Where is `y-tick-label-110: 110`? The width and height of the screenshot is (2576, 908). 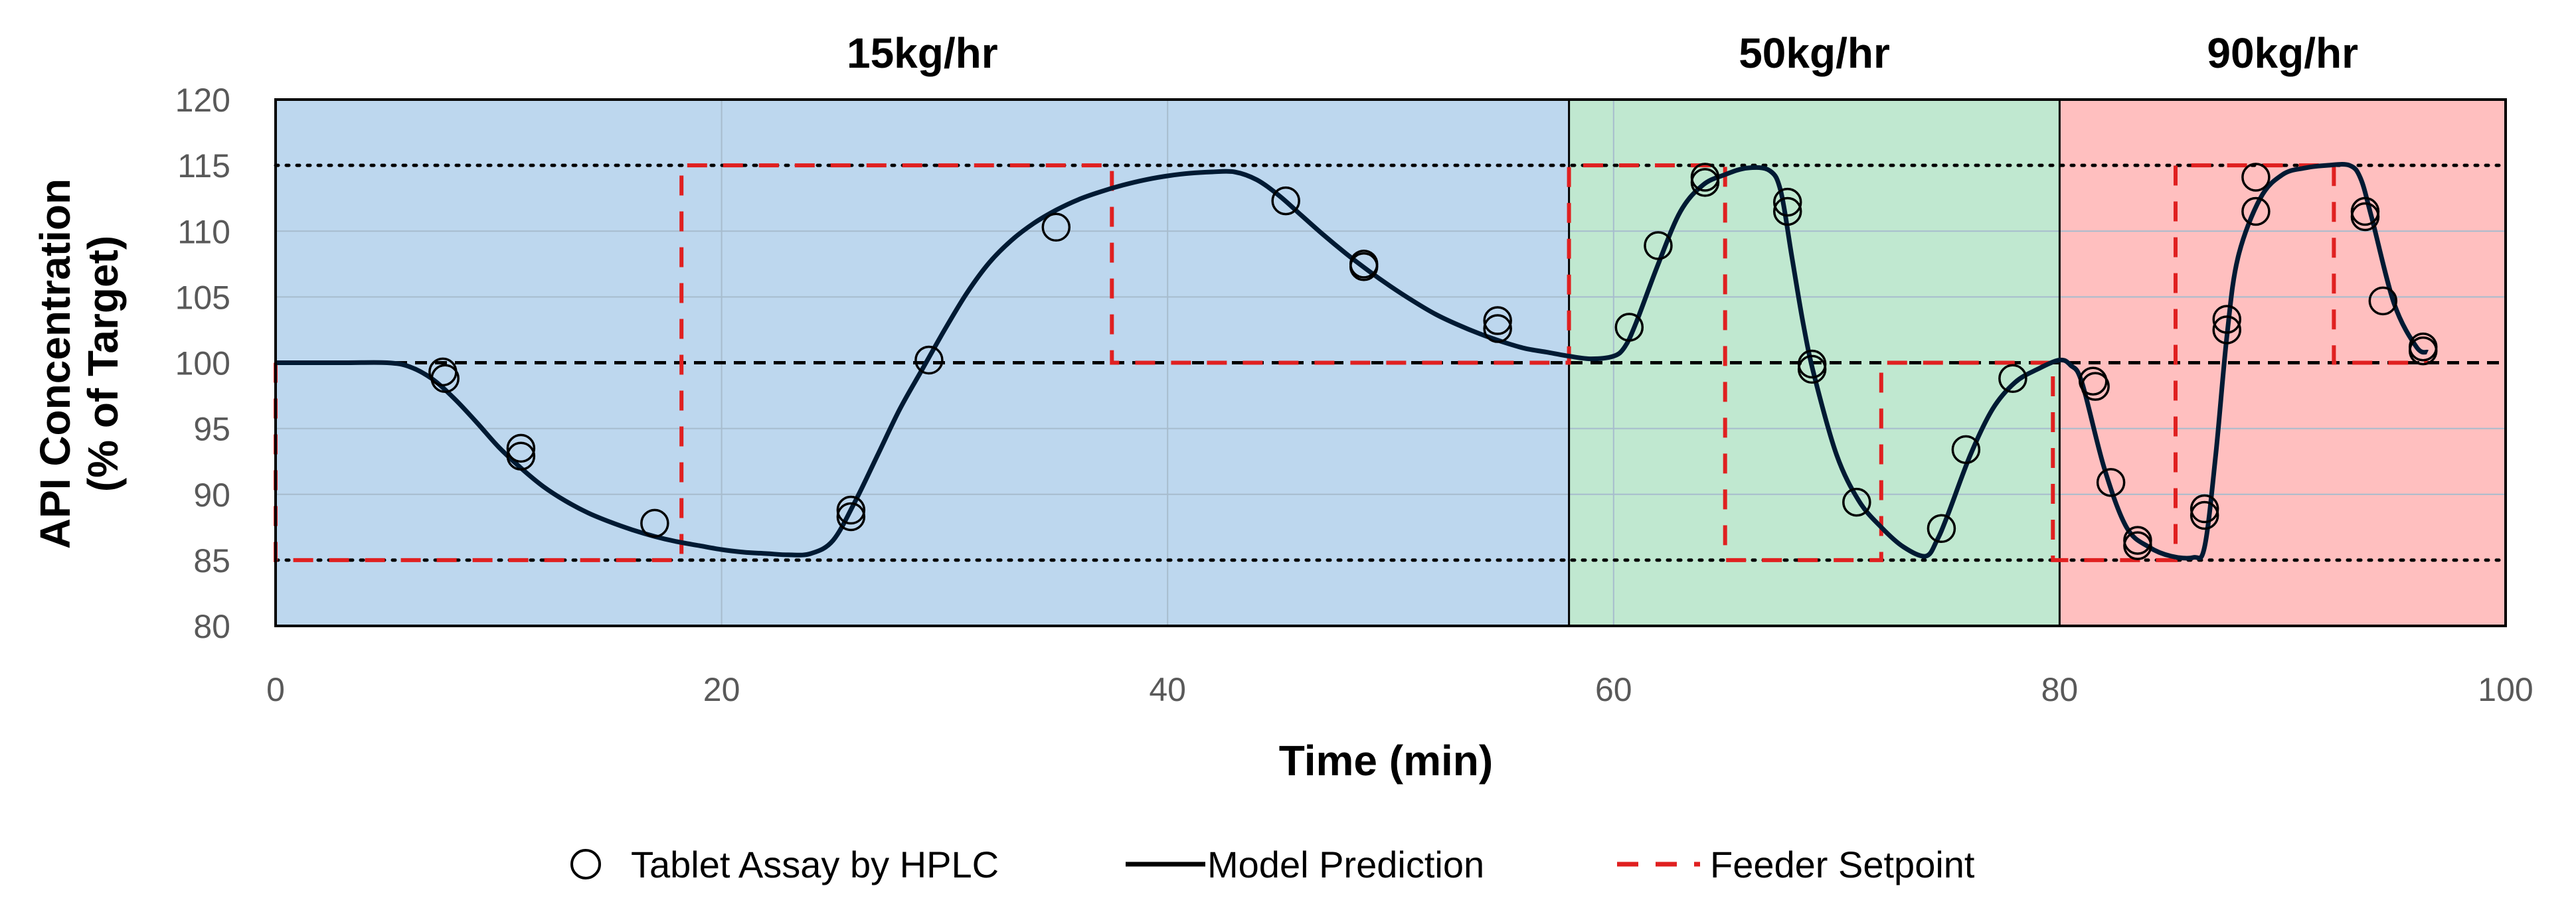 y-tick-label-110: 110 is located at coordinates (203, 231).